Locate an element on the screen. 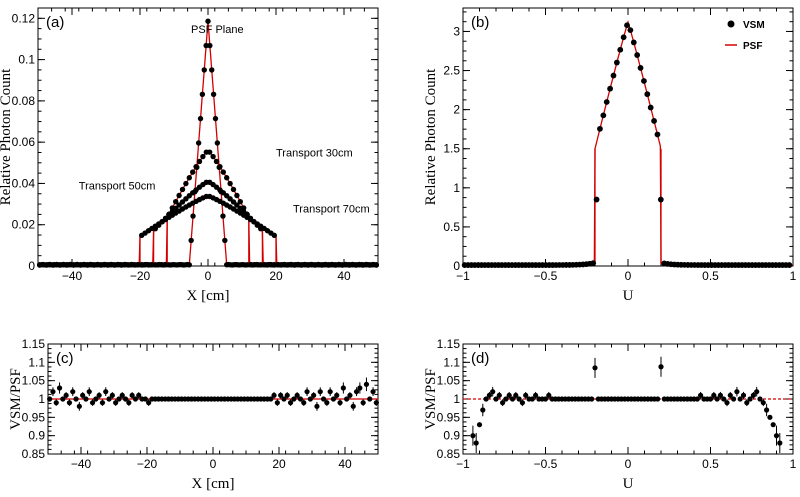  y-tick-label: 1.1 is located at coordinates (451, 362).